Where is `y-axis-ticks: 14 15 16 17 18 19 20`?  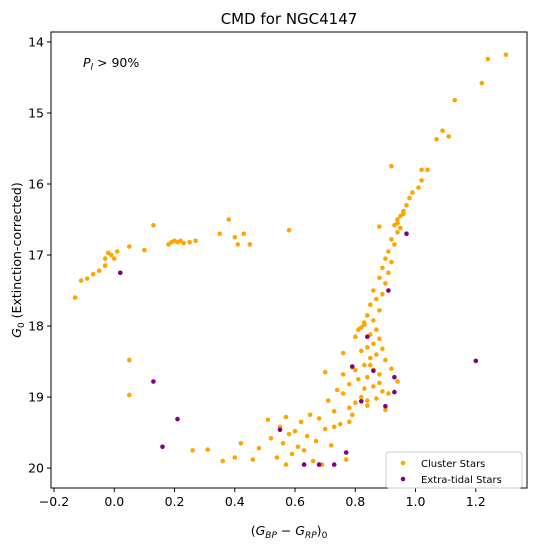
y-axis-ticks: 14 15 16 17 18 19 20 is located at coordinates (39, 255).